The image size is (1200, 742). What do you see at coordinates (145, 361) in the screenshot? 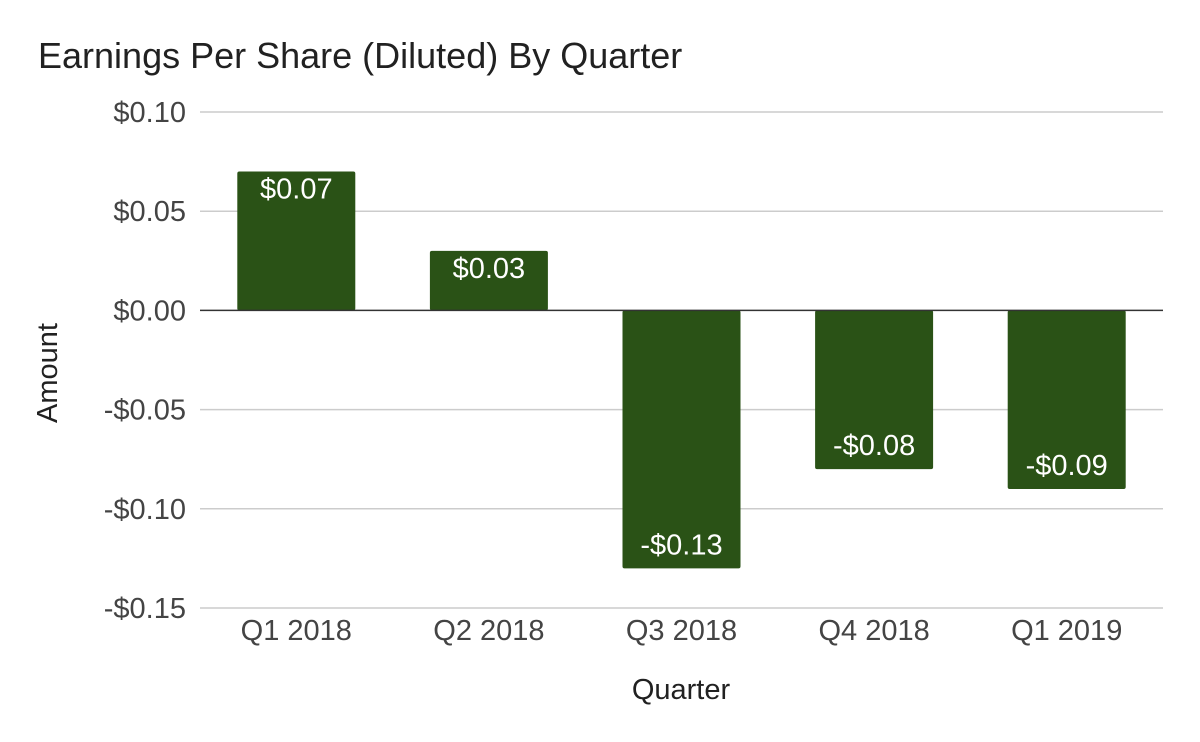
I see `y-axis-tick-labels: $0.10 $0.05 $0.00 -$0.05 -$0.10 -$0.15` at bounding box center [145, 361].